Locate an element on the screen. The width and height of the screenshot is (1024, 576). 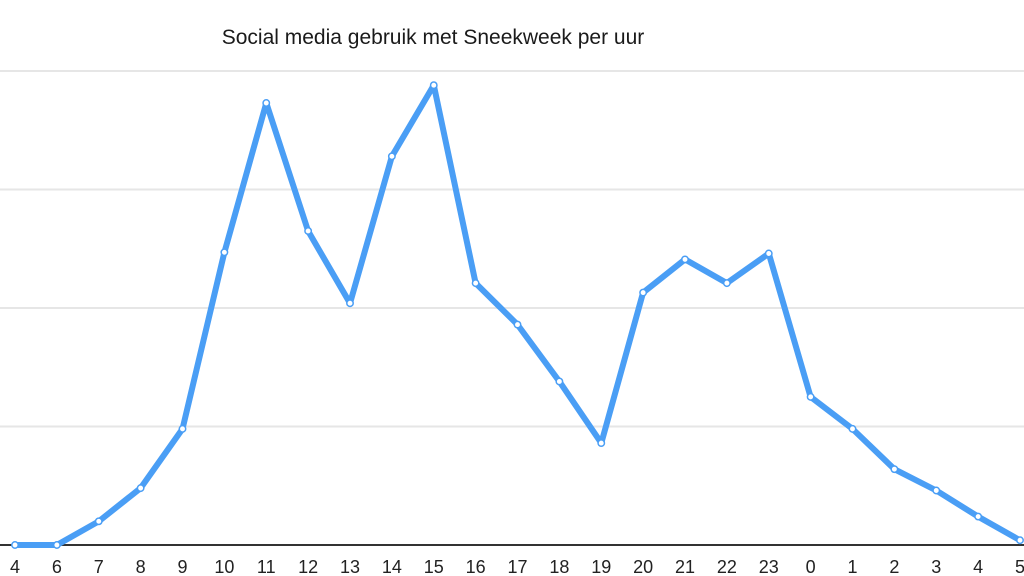
x-tick-label: 19 is located at coordinates (601, 566).